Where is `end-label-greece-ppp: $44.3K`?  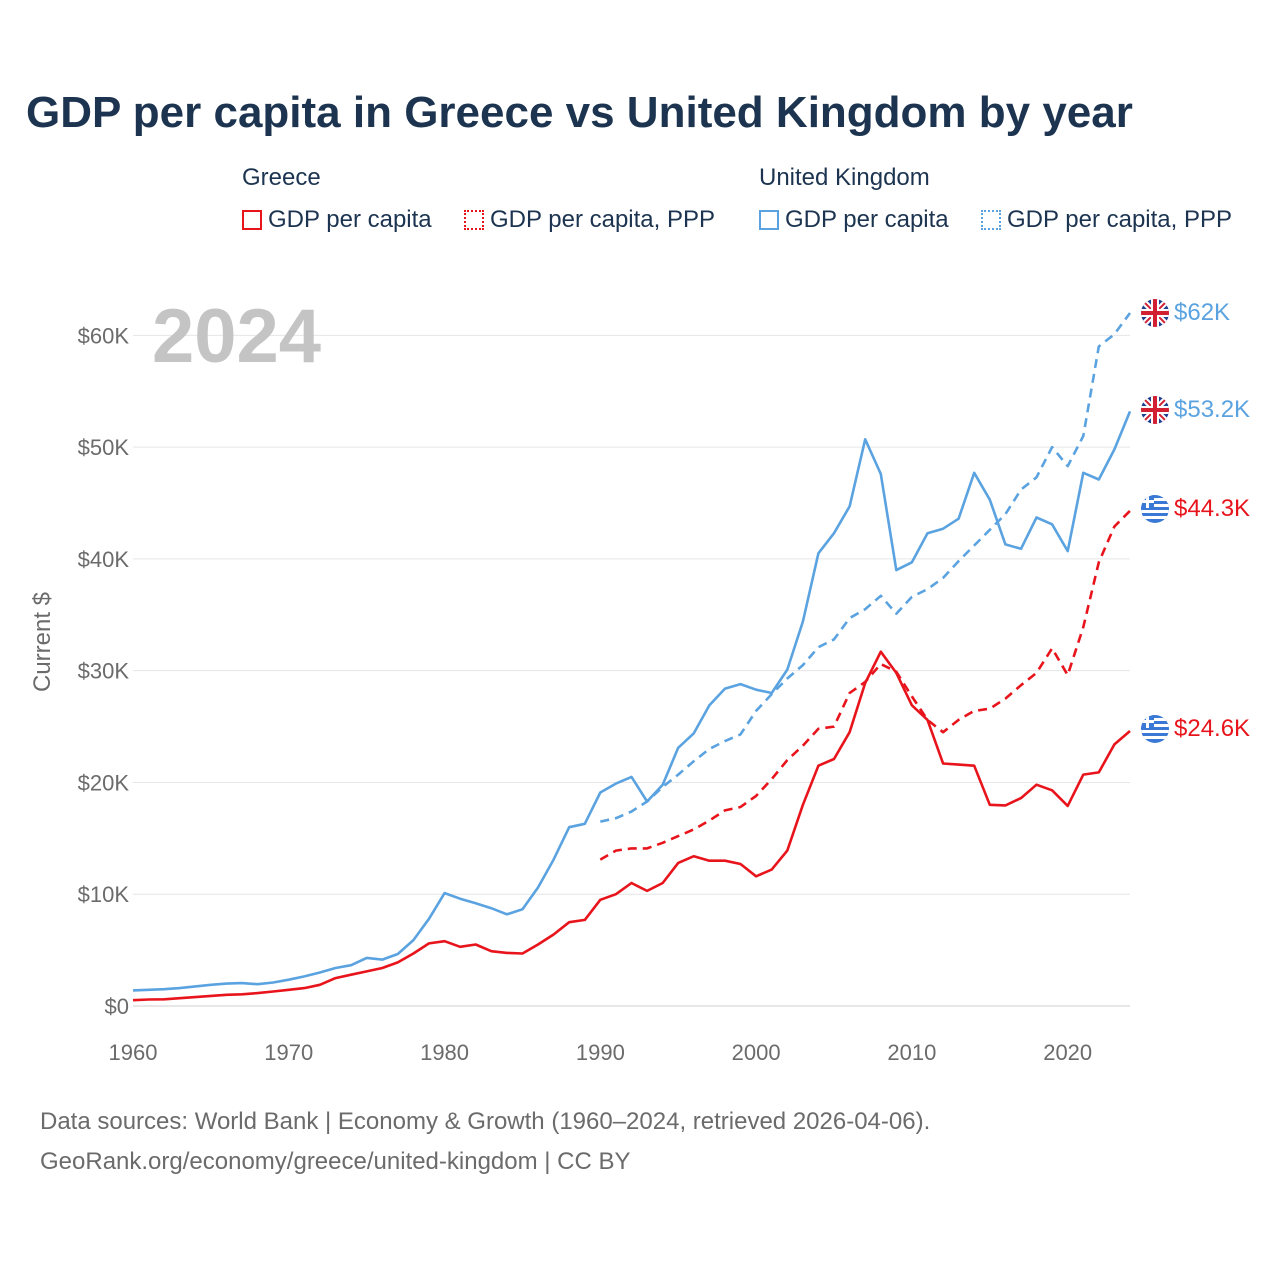
end-label-greece-ppp: $44.3K is located at coordinates (1212, 508).